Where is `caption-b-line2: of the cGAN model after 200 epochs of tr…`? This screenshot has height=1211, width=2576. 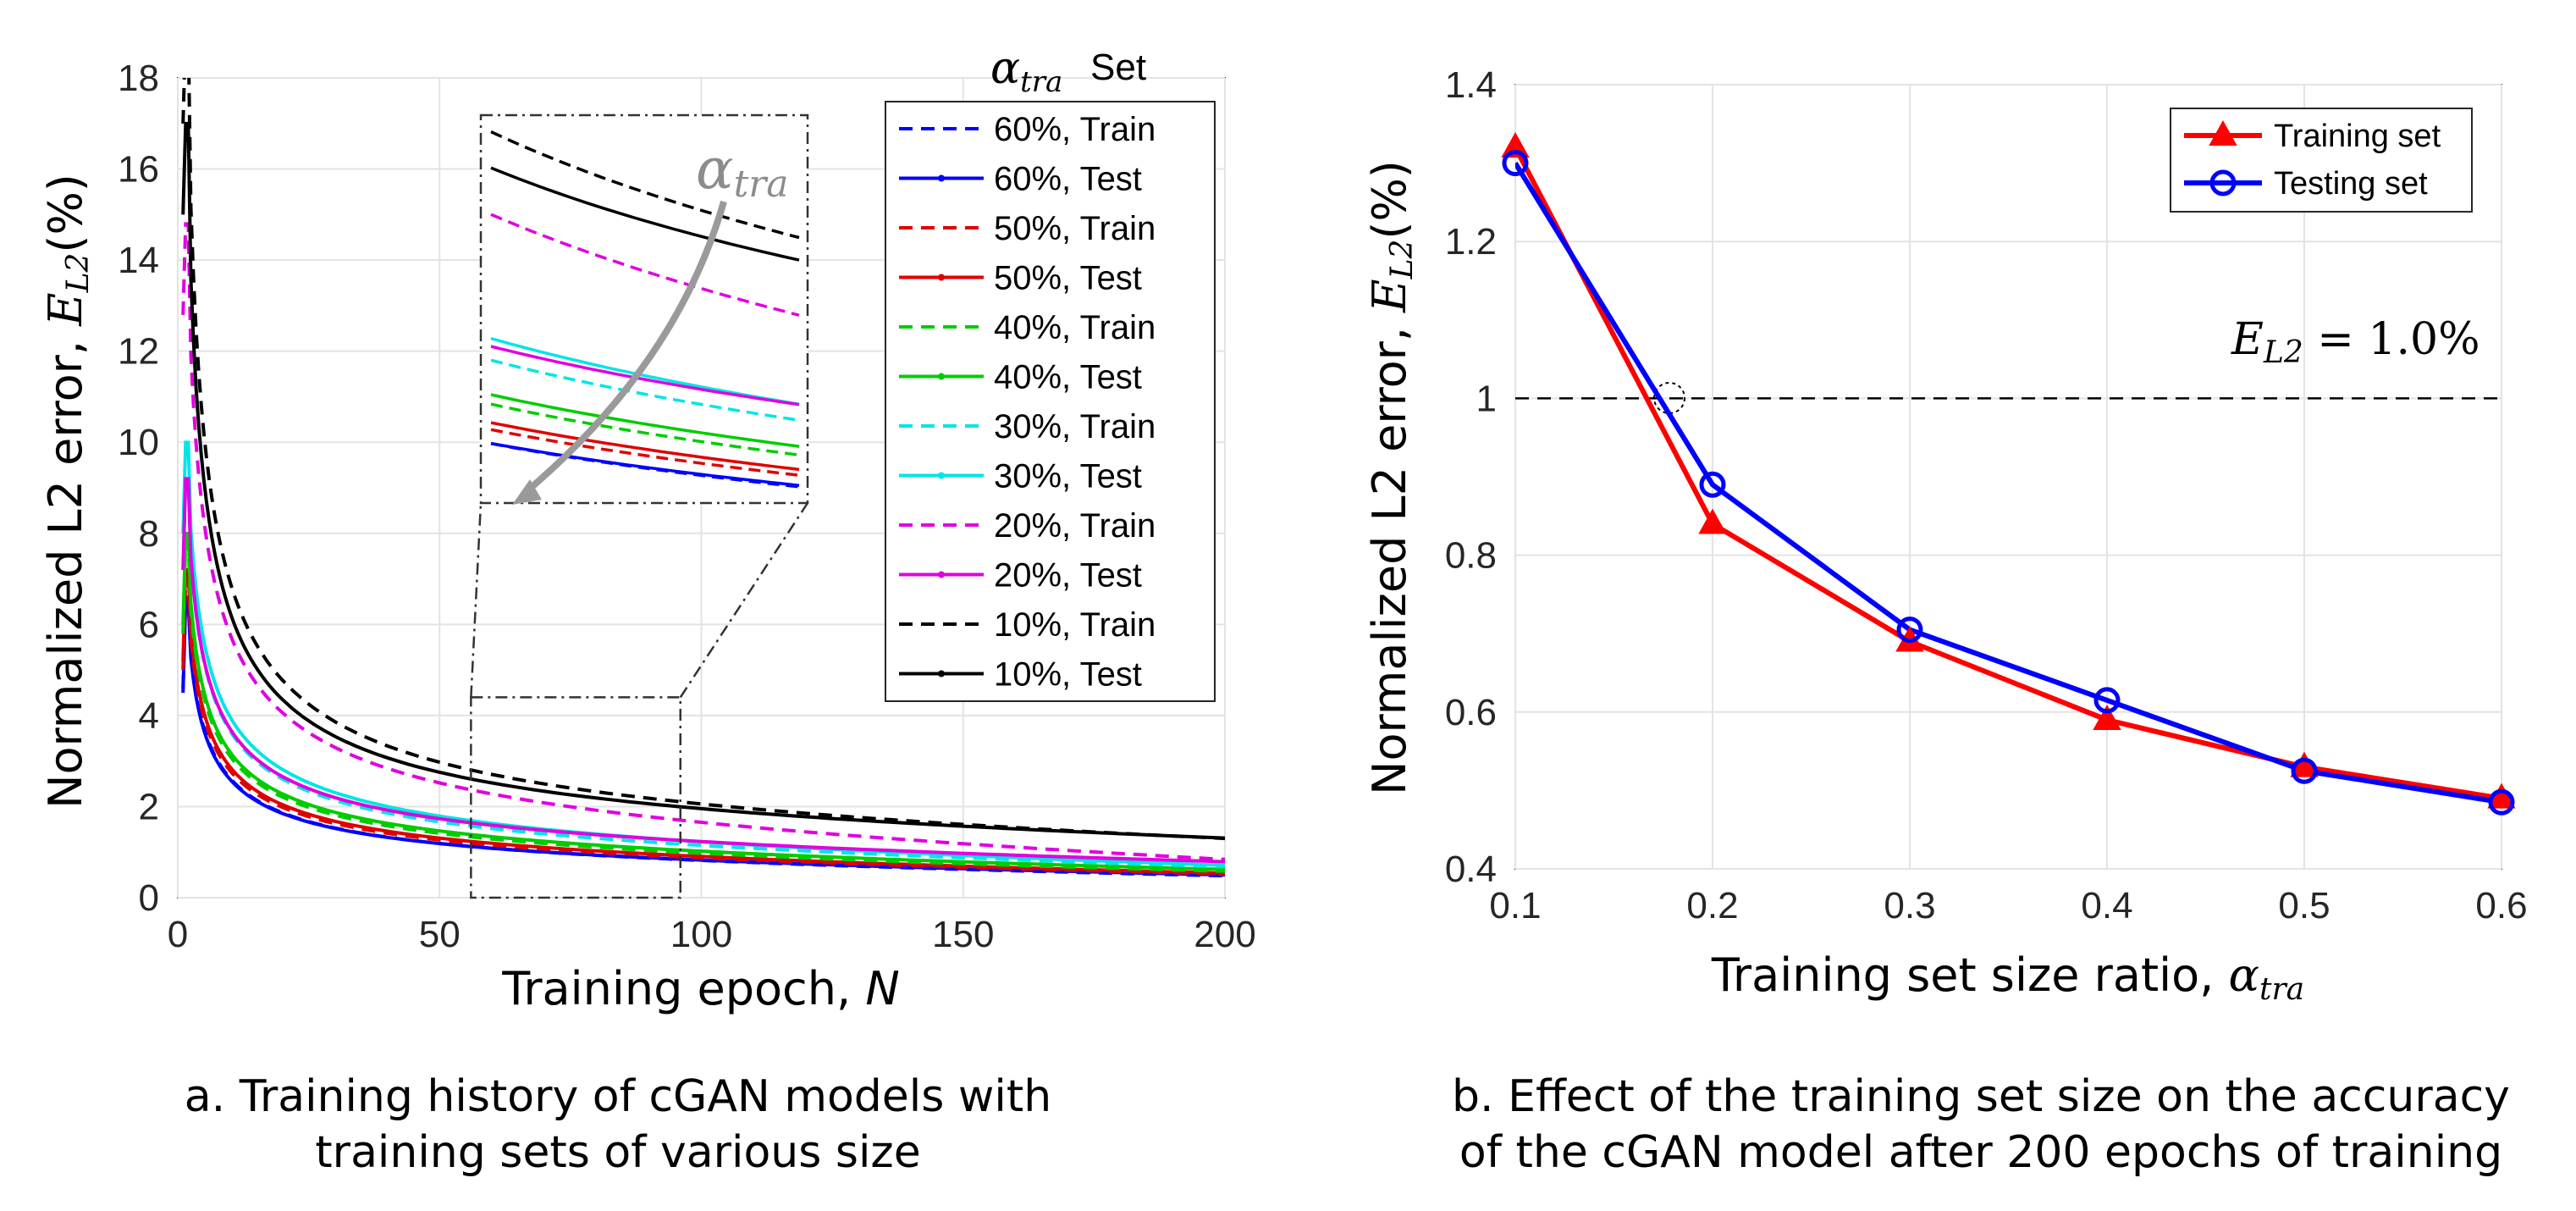
caption-b-line2: of the cGAN model after 200 epochs of tr… is located at coordinates (1981, 1152).